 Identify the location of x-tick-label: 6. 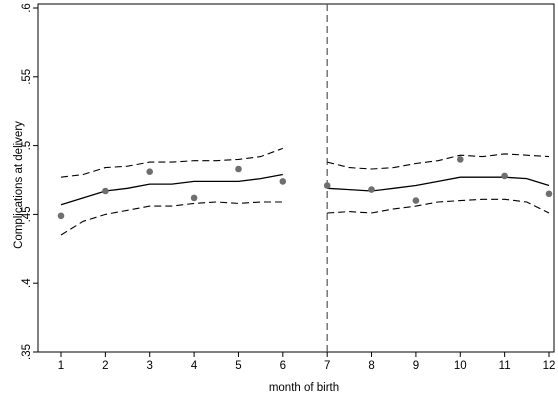
(283, 366).